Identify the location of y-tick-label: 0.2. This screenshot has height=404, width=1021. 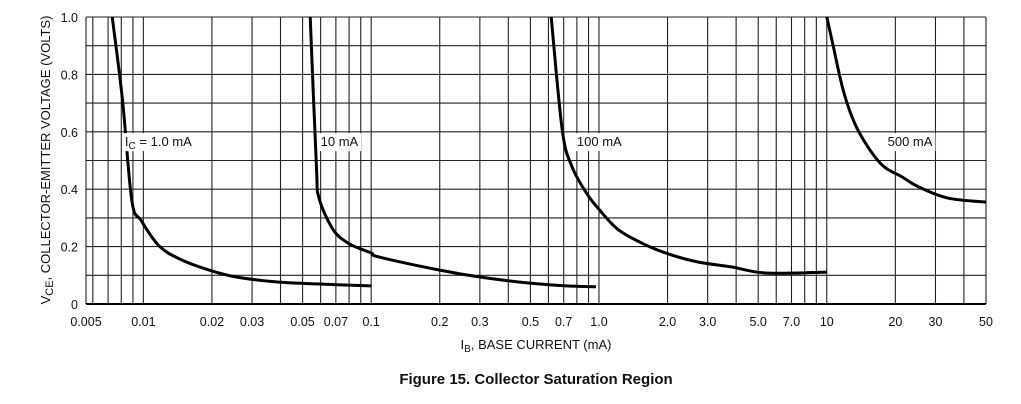
(69, 248).